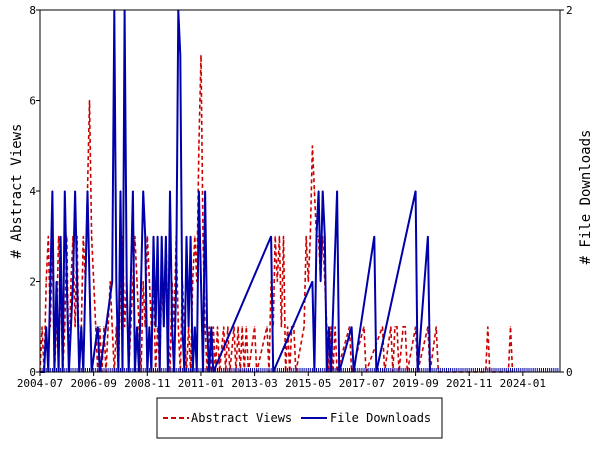 Image resolution: width=600 pixels, height=450 pixels. Describe the element at coordinates (32, 101) in the screenshot. I see `y-left-tick-label: 6` at that location.